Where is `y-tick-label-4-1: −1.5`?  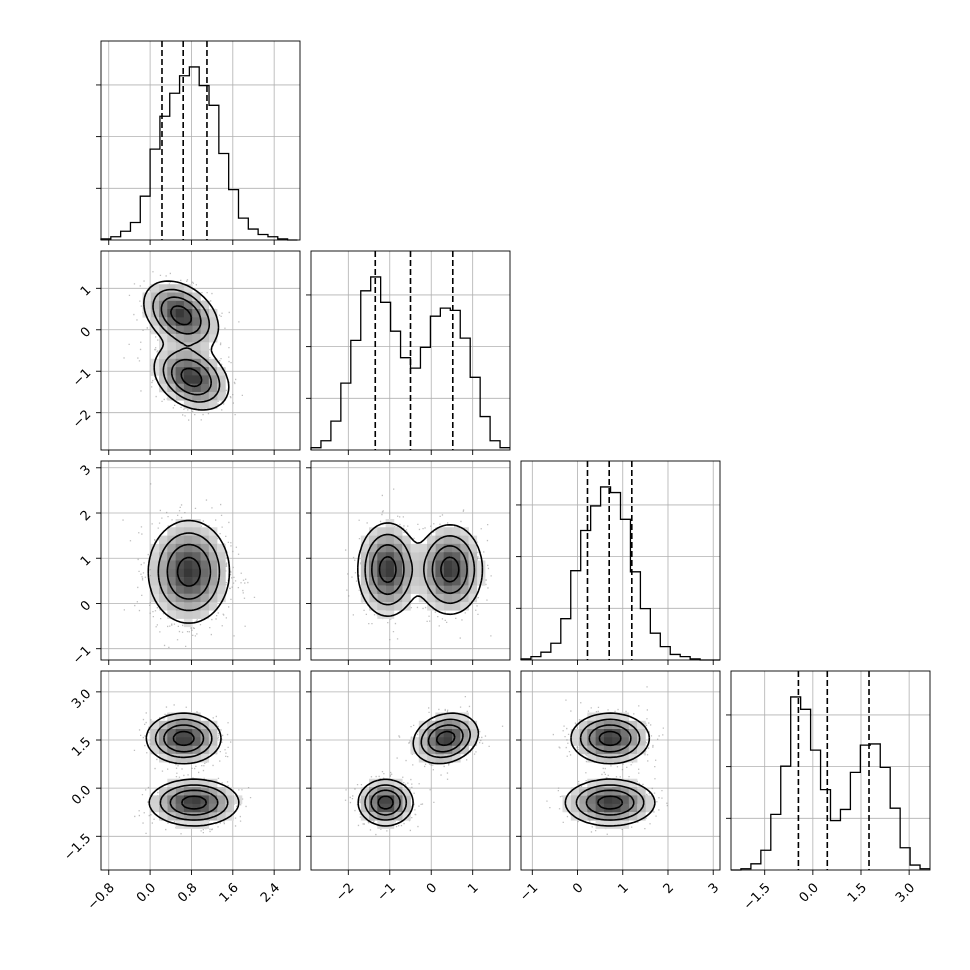 y-tick-label-4-1: −1.5 is located at coordinates (77, 847).